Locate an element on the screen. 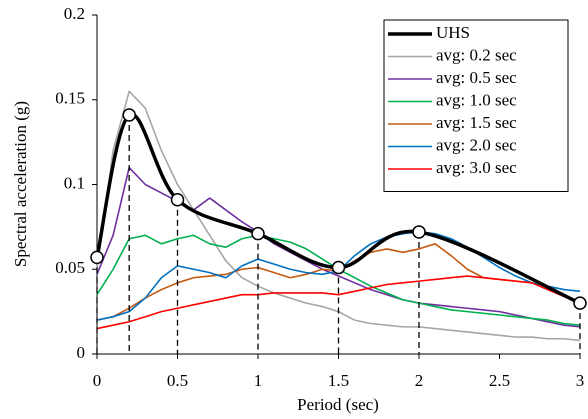 The width and height of the screenshot is (588, 419). legend-label: avg: 0.5 sec is located at coordinates (476, 77).